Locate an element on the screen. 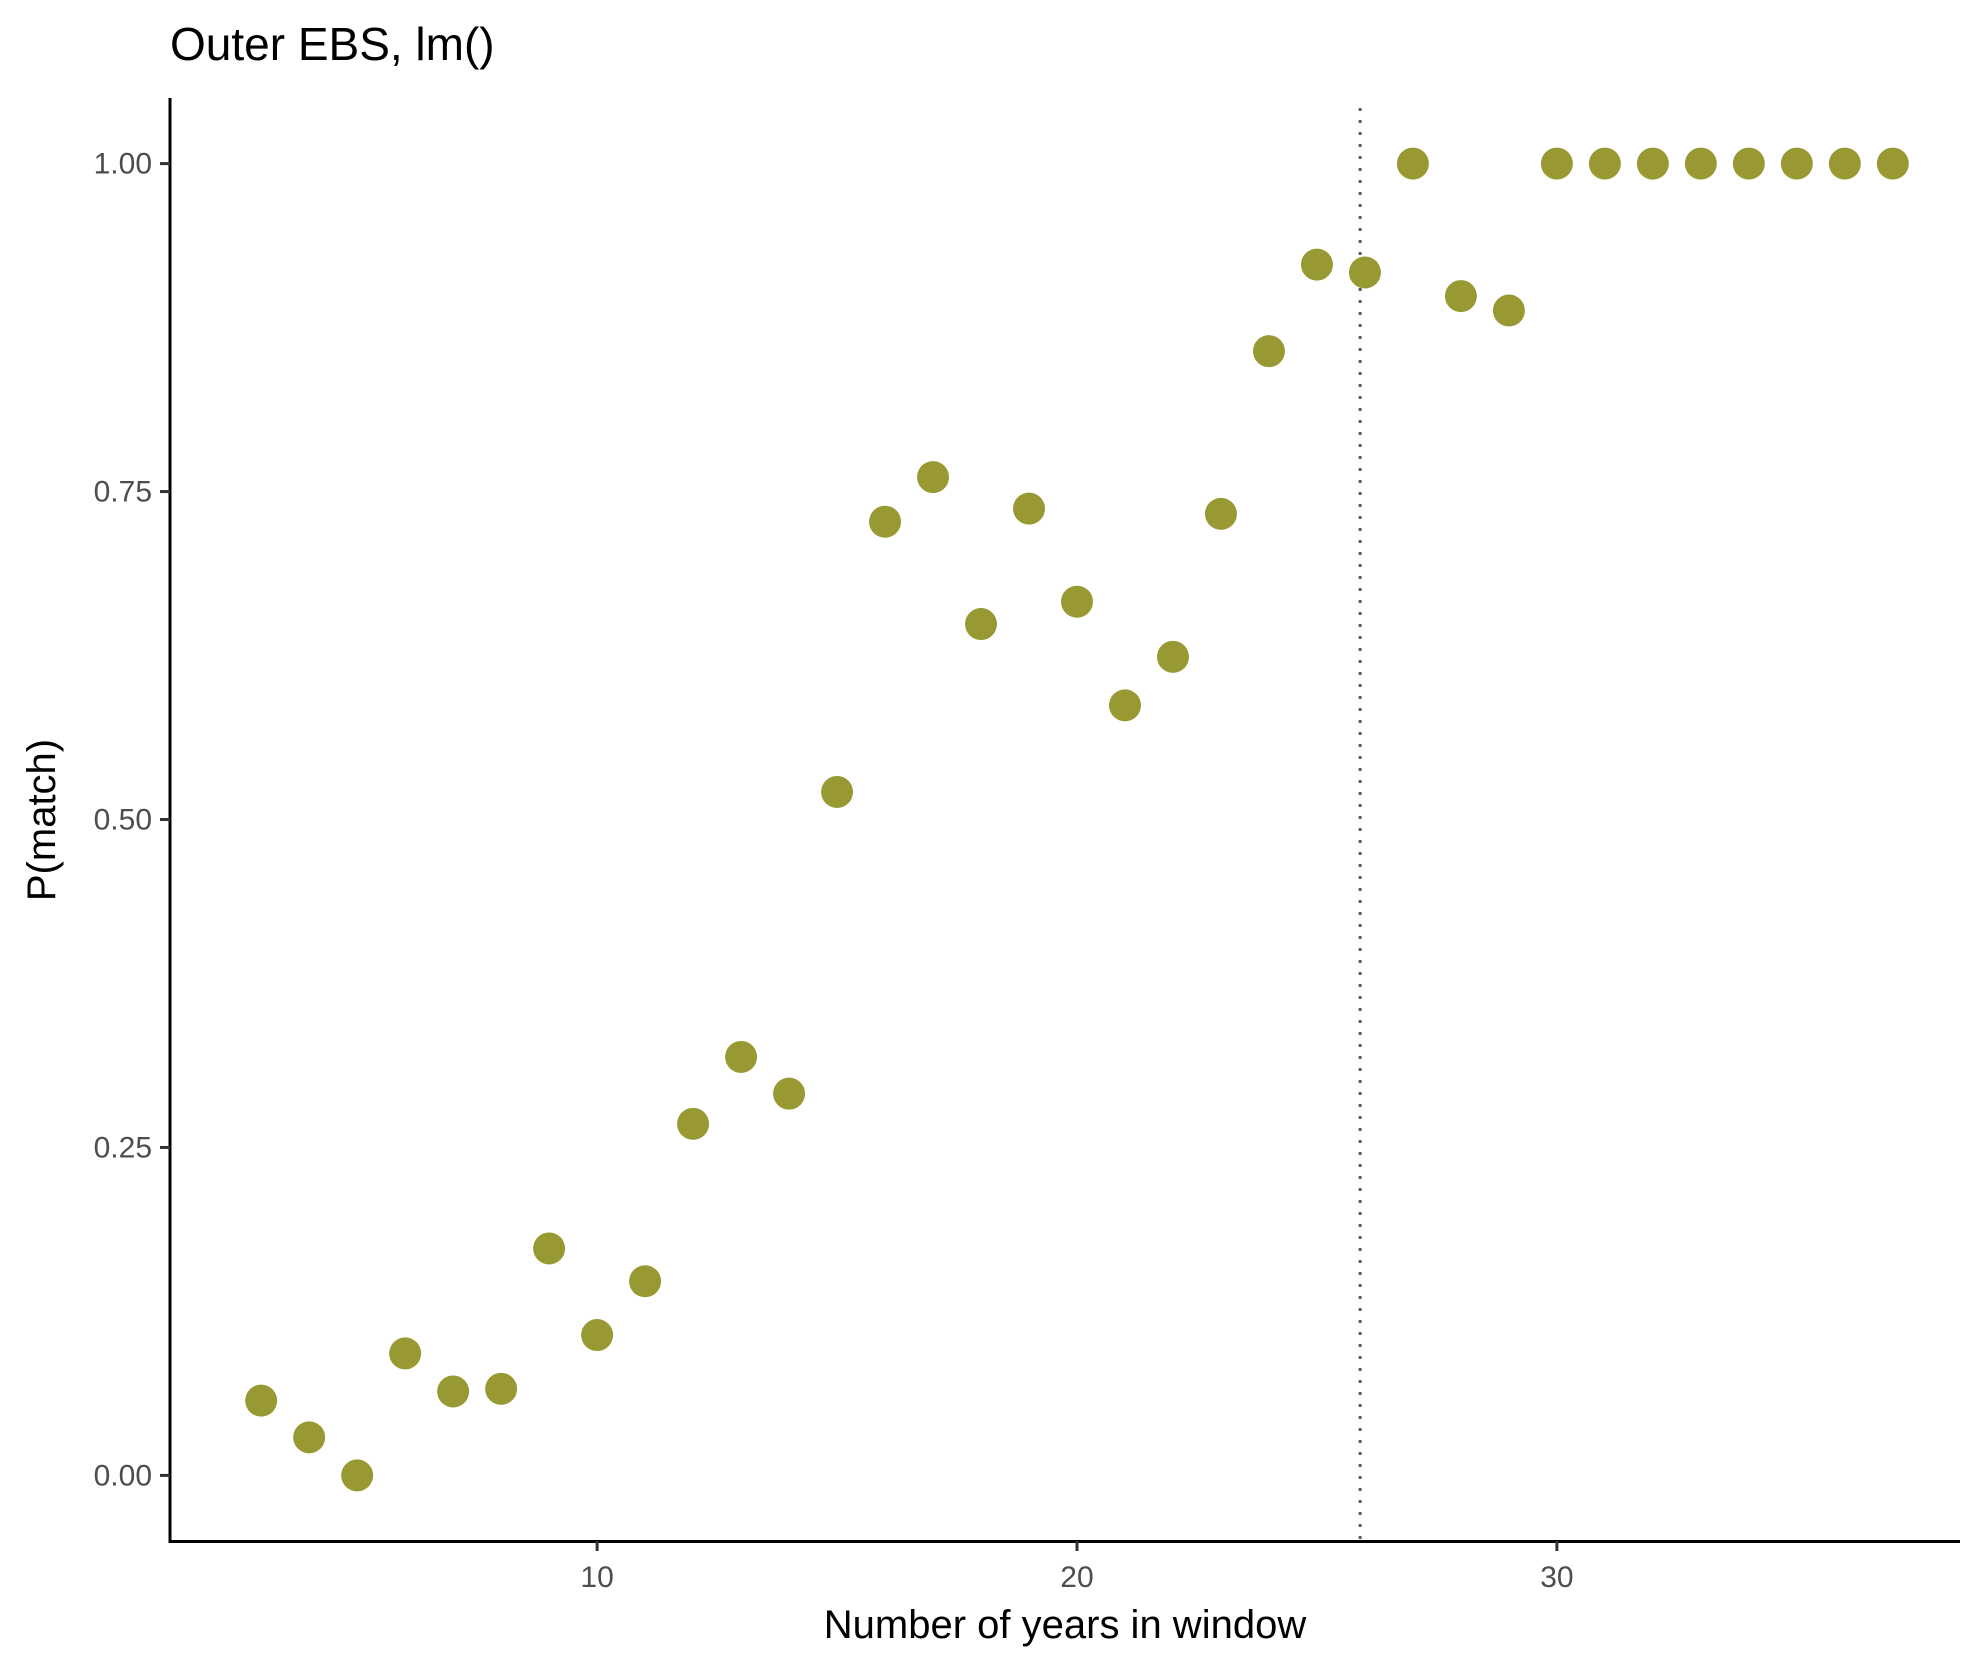  x-tick-label: 10 is located at coordinates (596, 1577).